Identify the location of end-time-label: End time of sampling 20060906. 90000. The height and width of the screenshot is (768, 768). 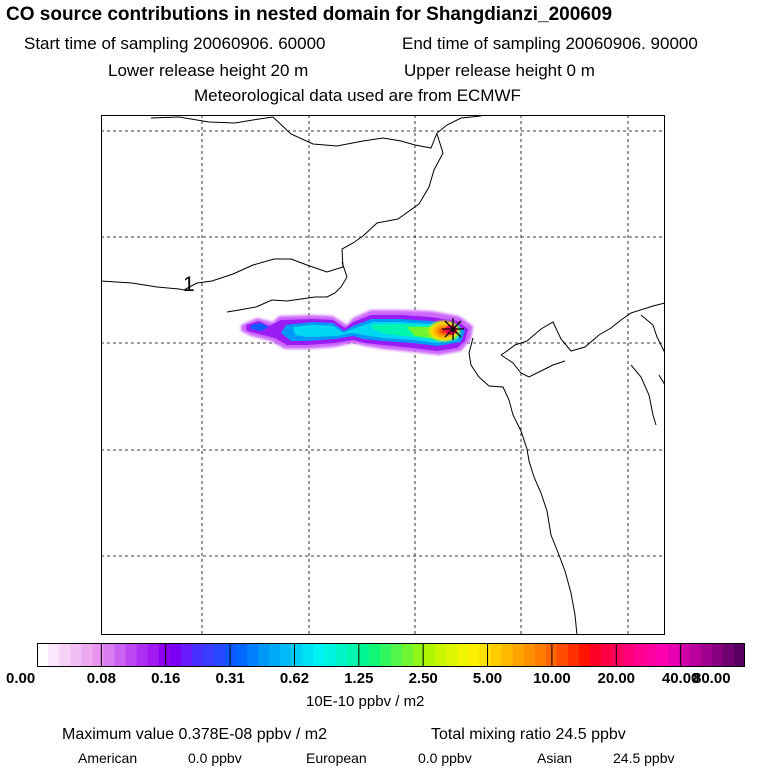
(550, 43).